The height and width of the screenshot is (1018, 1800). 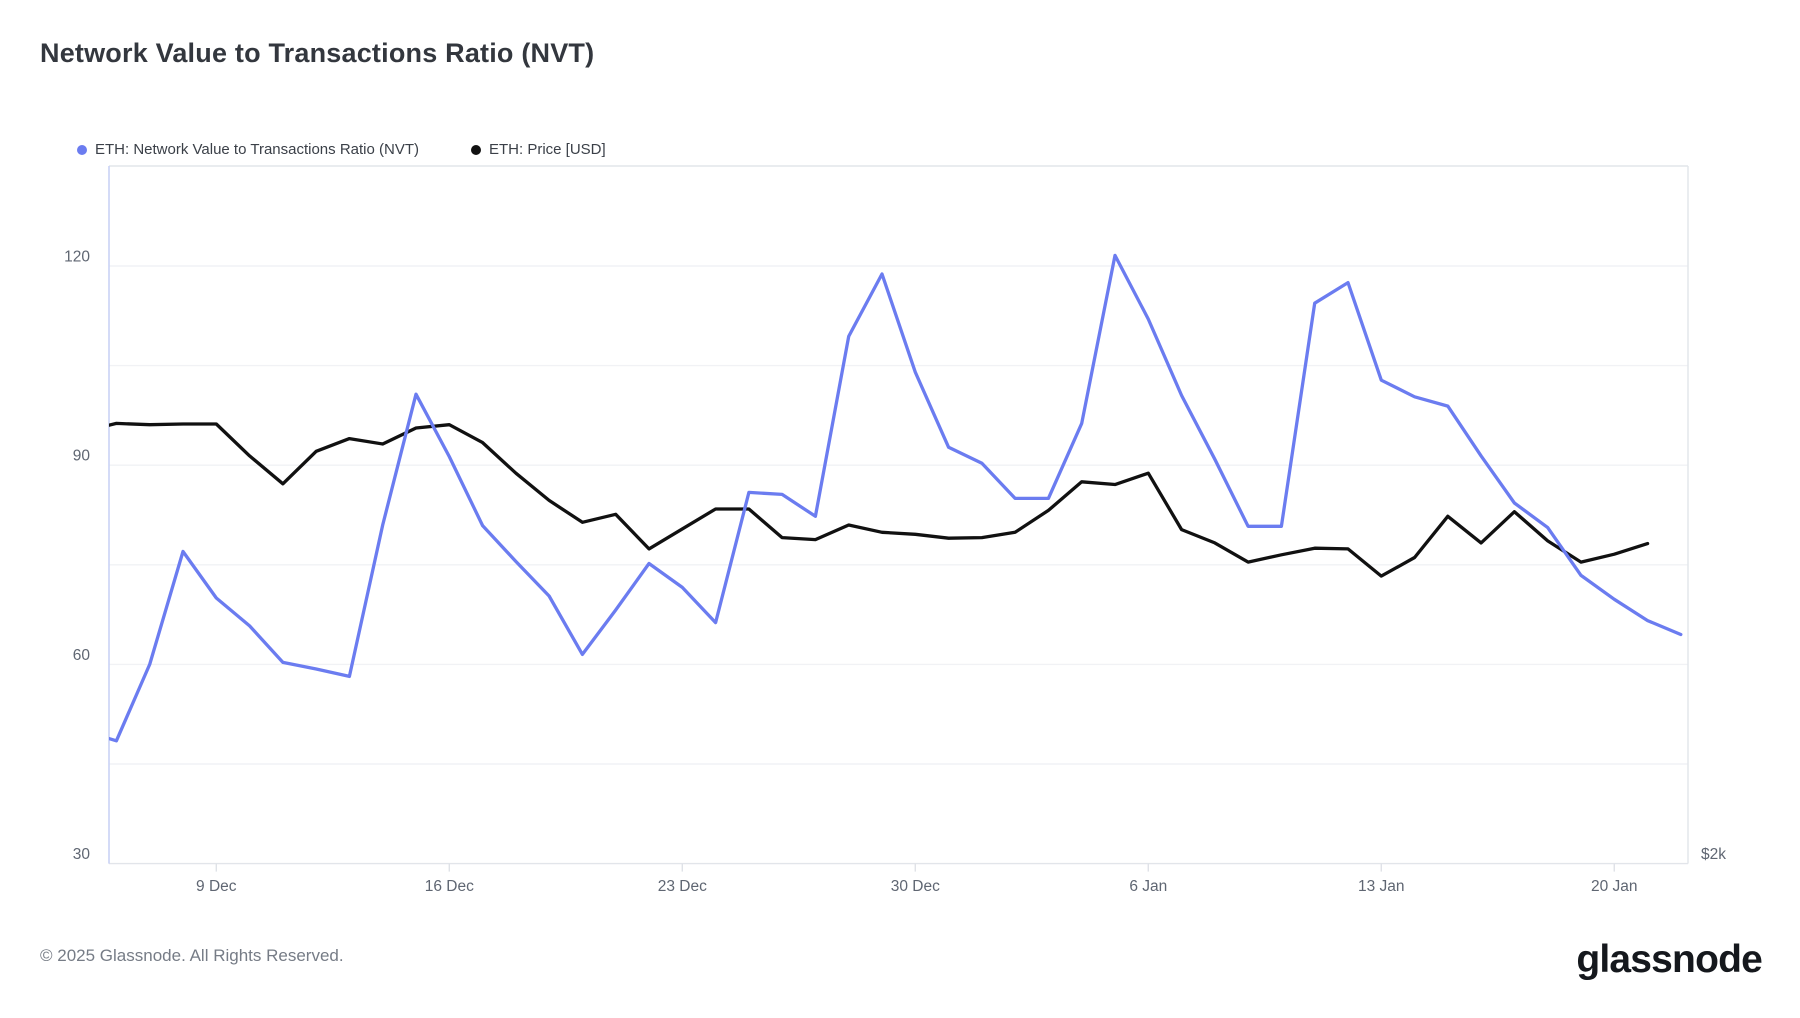 I want to click on x-axis-tick-label: 16 Dec, so click(x=449, y=886).